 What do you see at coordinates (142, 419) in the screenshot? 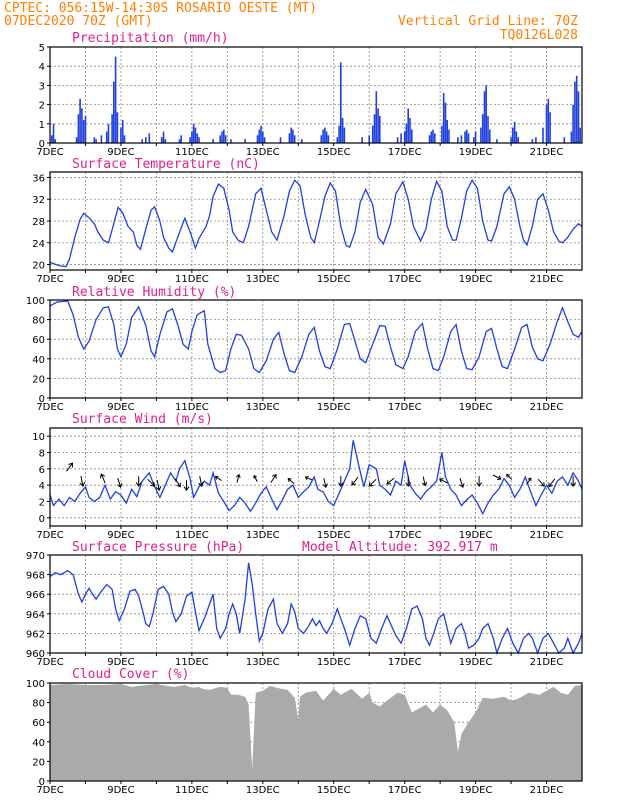
I see `wind-title: Surface Wind (m/s)` at bounding box center [142, 419].